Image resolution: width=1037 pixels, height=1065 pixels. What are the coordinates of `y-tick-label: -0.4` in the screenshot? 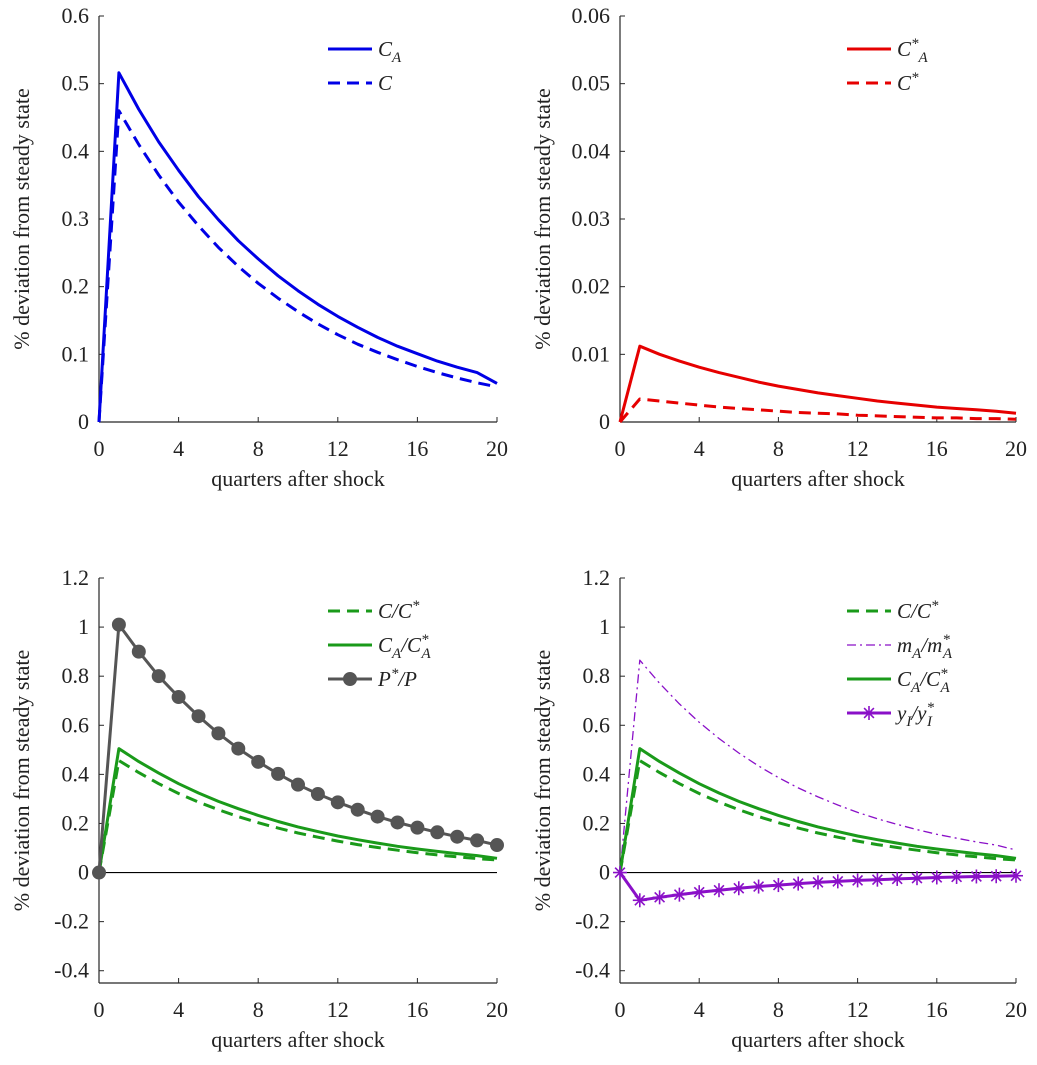 It's located at (592, 970).